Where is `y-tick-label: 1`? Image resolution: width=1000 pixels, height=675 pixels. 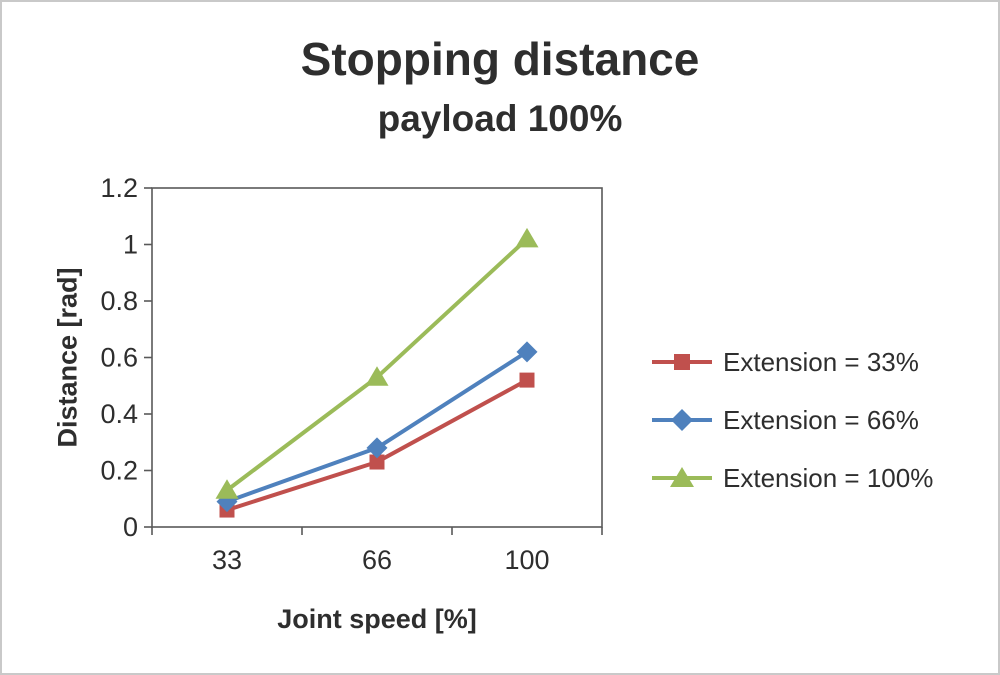
y-tick-label: 1 is located at coordinates (130, 245).